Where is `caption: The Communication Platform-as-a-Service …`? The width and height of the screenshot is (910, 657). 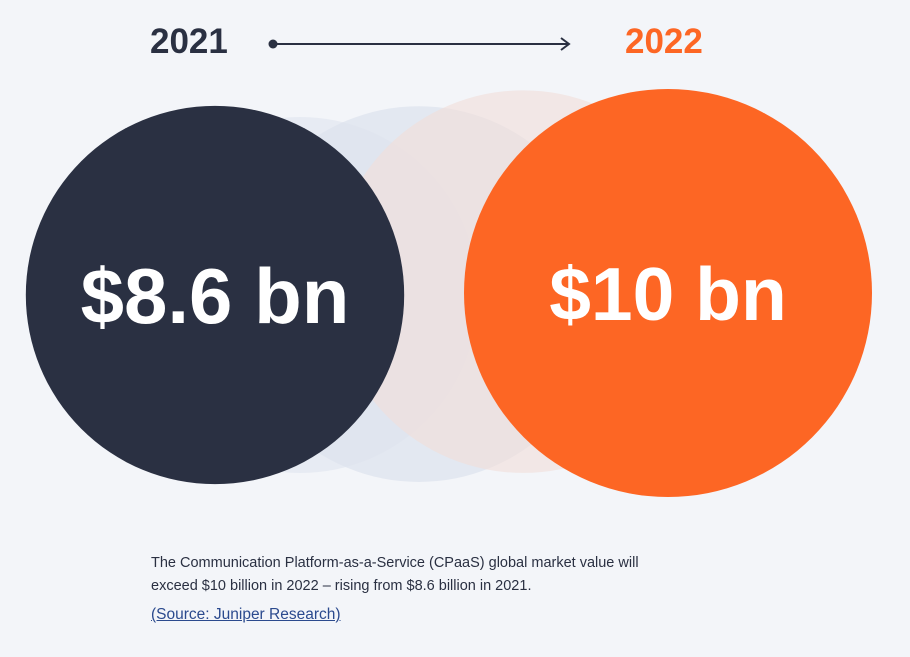
caption: The Communication Platform-as-a-Service … is located at coordinates (421, 575).